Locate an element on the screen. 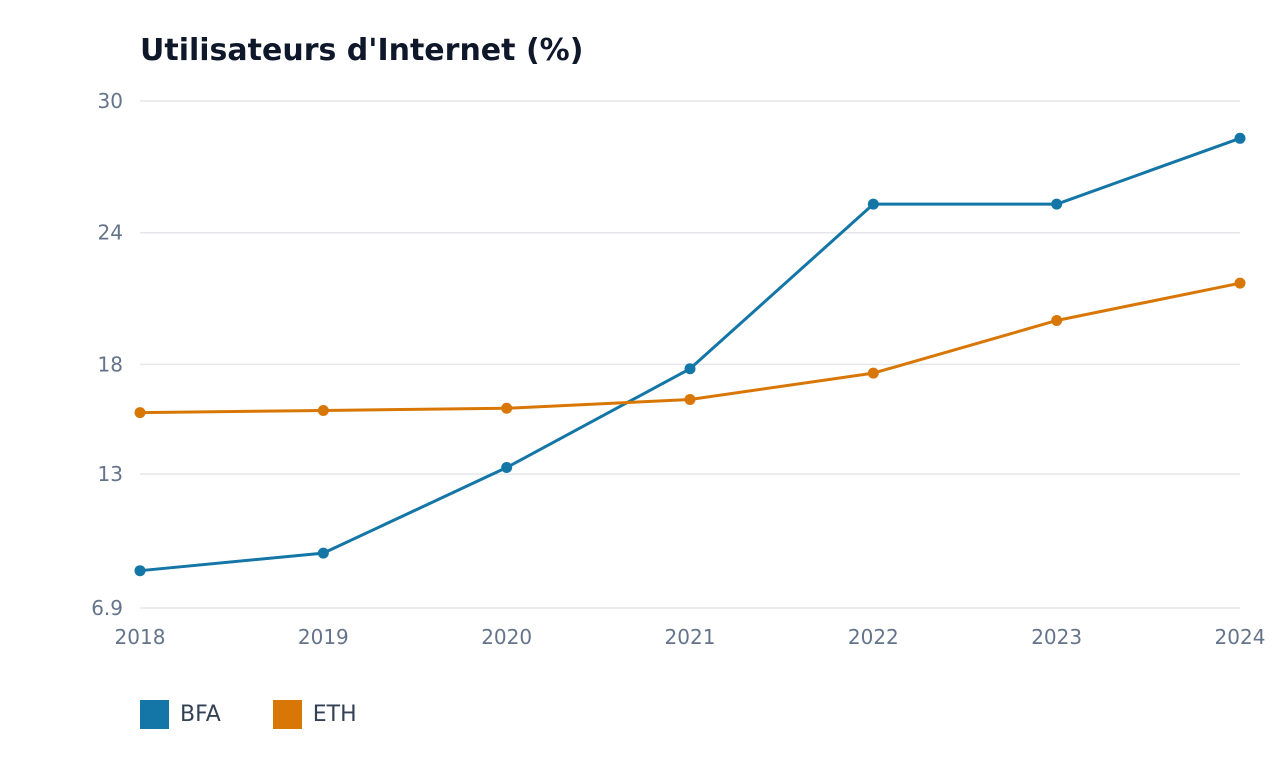 The height and width of the screenshot is (760, 1280). x-tick-label: 2023 is located at coordinates (1056, 637).